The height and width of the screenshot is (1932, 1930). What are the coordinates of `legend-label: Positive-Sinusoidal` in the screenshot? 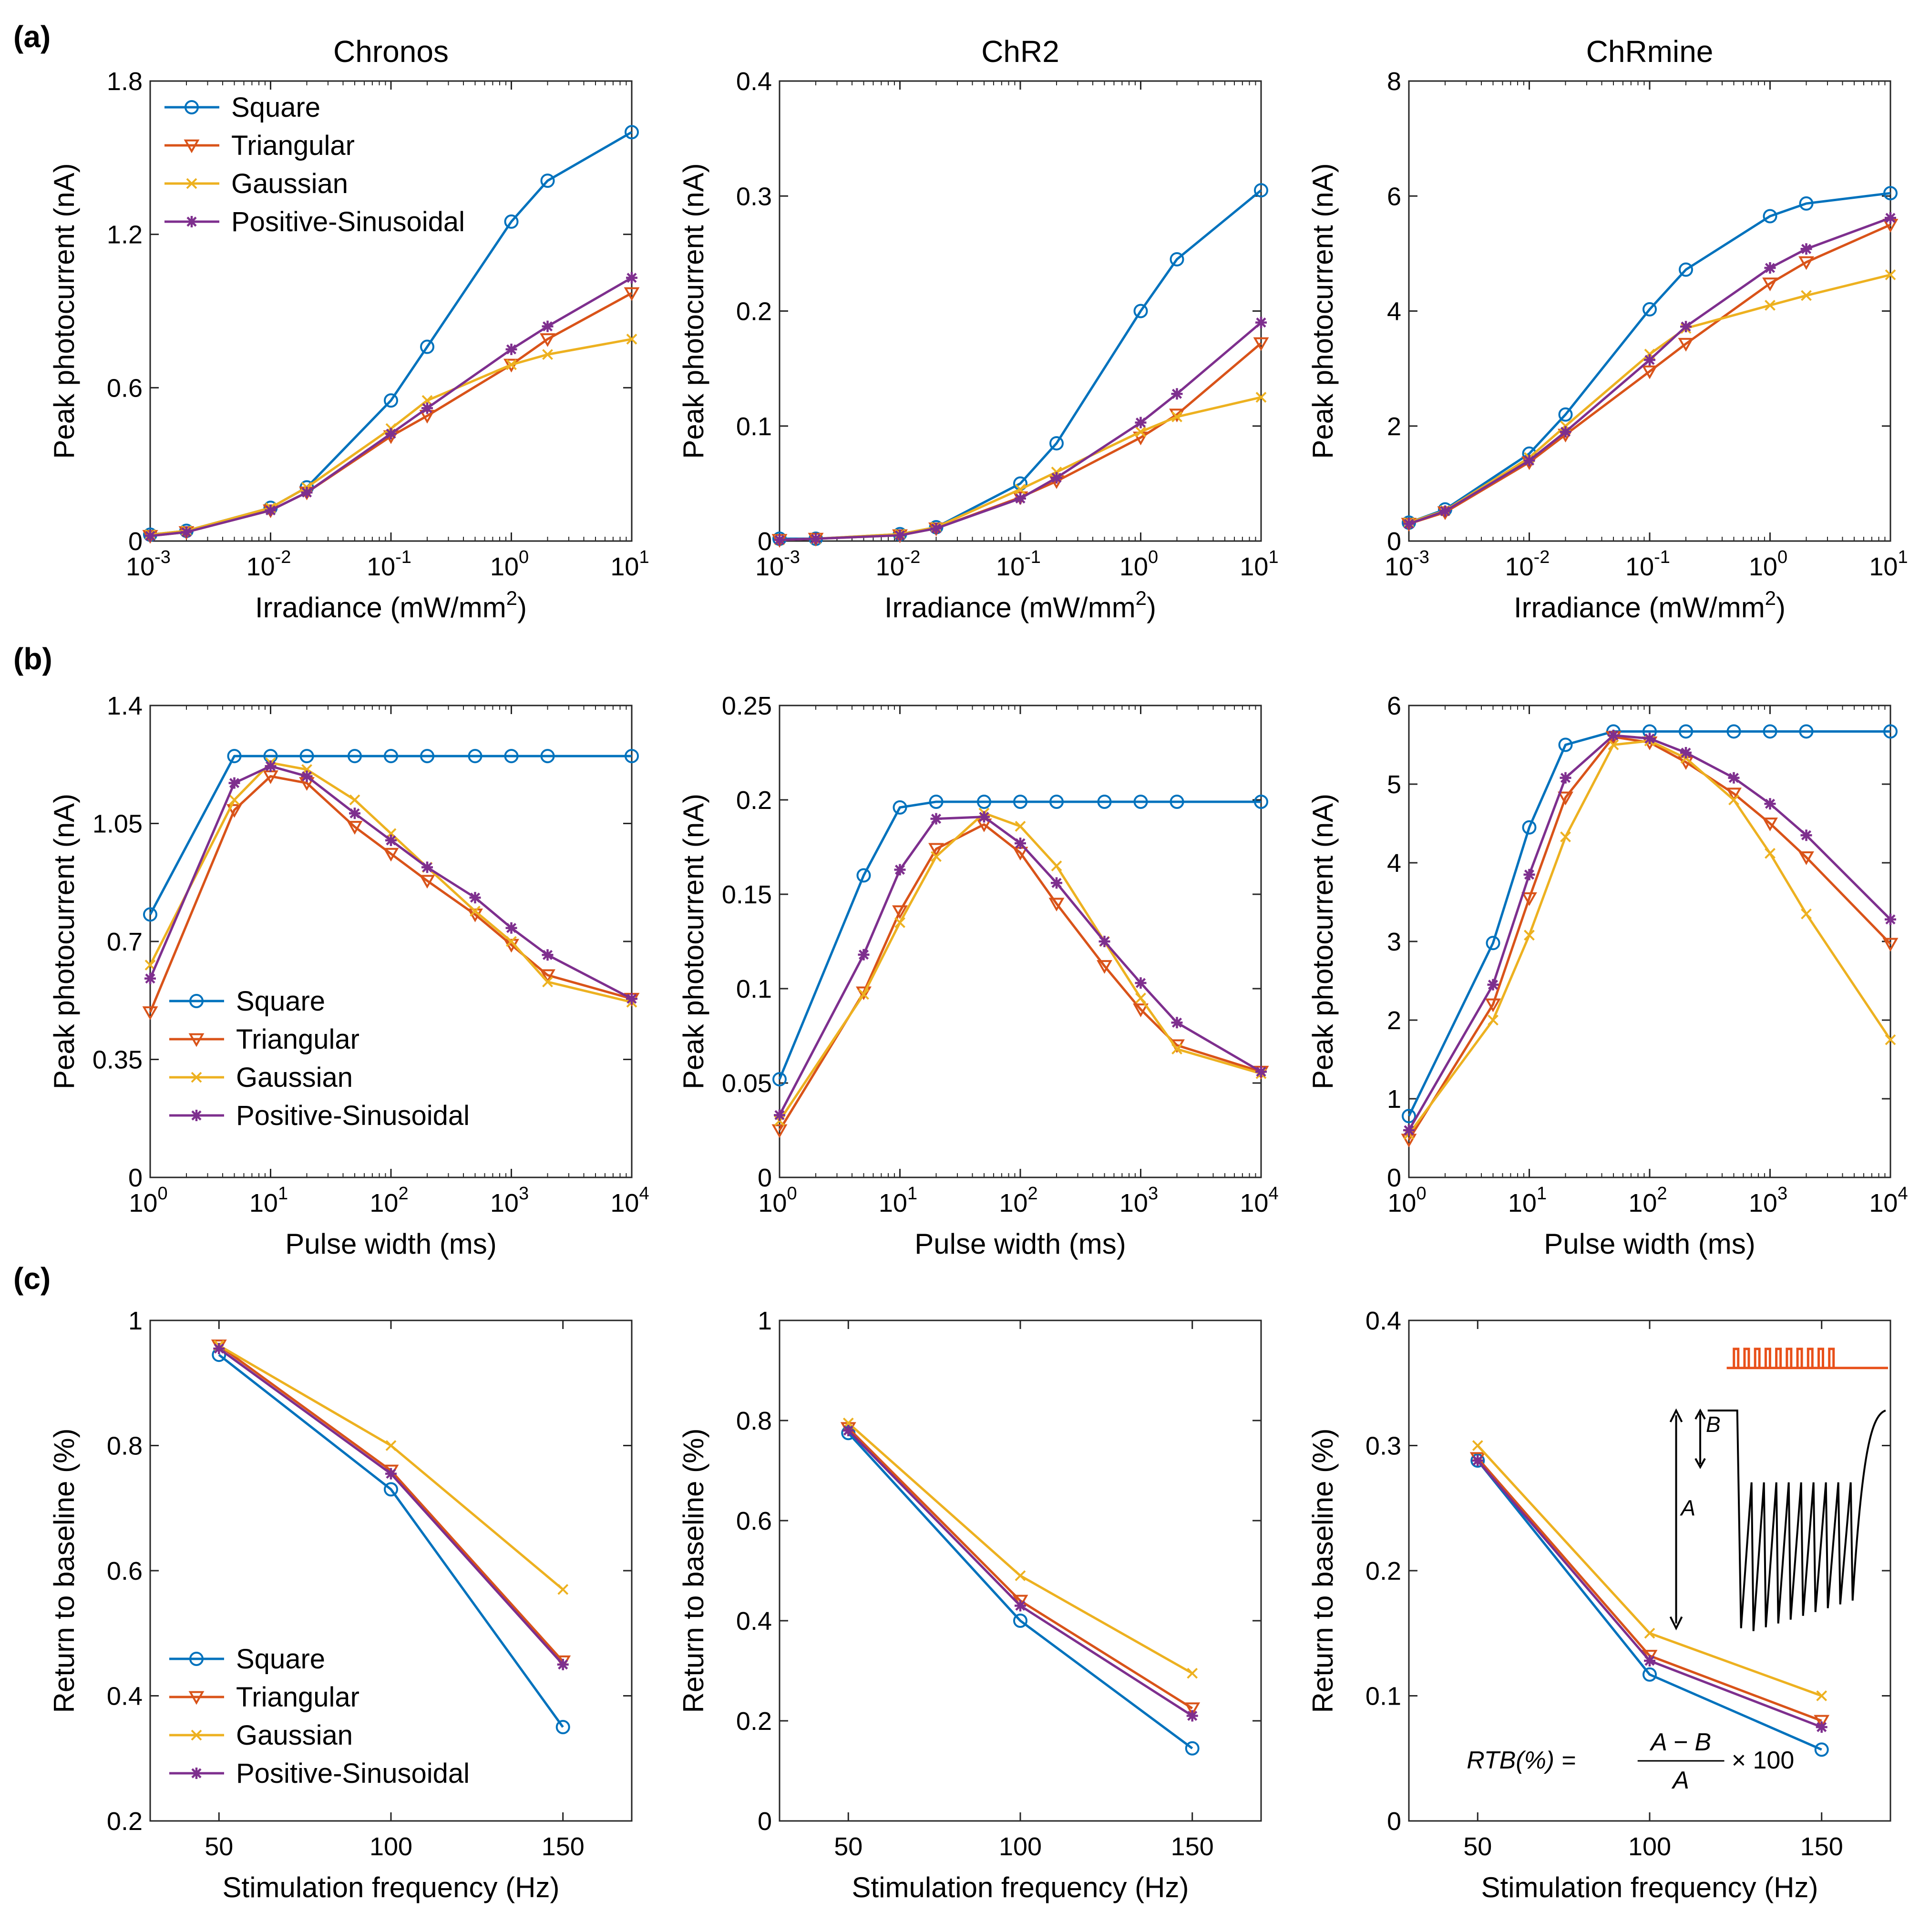 It's located at (353, 1116).